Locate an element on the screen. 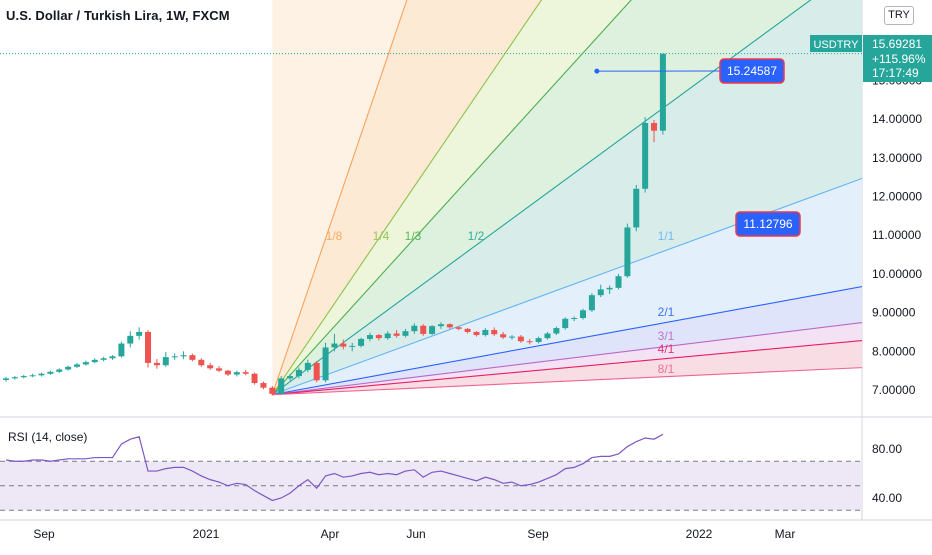 This screenshot has height=555, width=932. chart-title: U.S. Dollar / Turkish Lira, 1W, FXCM is located at coordinates (118, 15).